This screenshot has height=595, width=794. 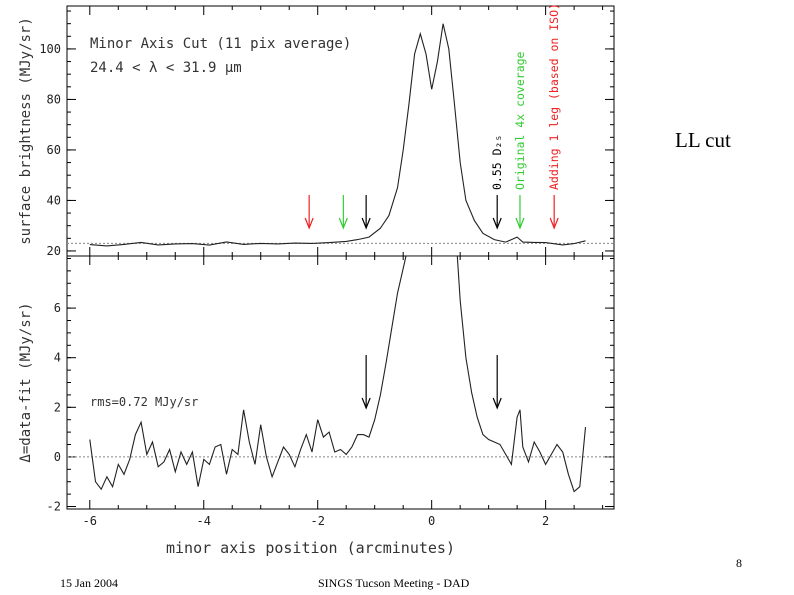 I want to click on x-axis-label: minor axis position (arcminutes), so click(x=310, y=548).